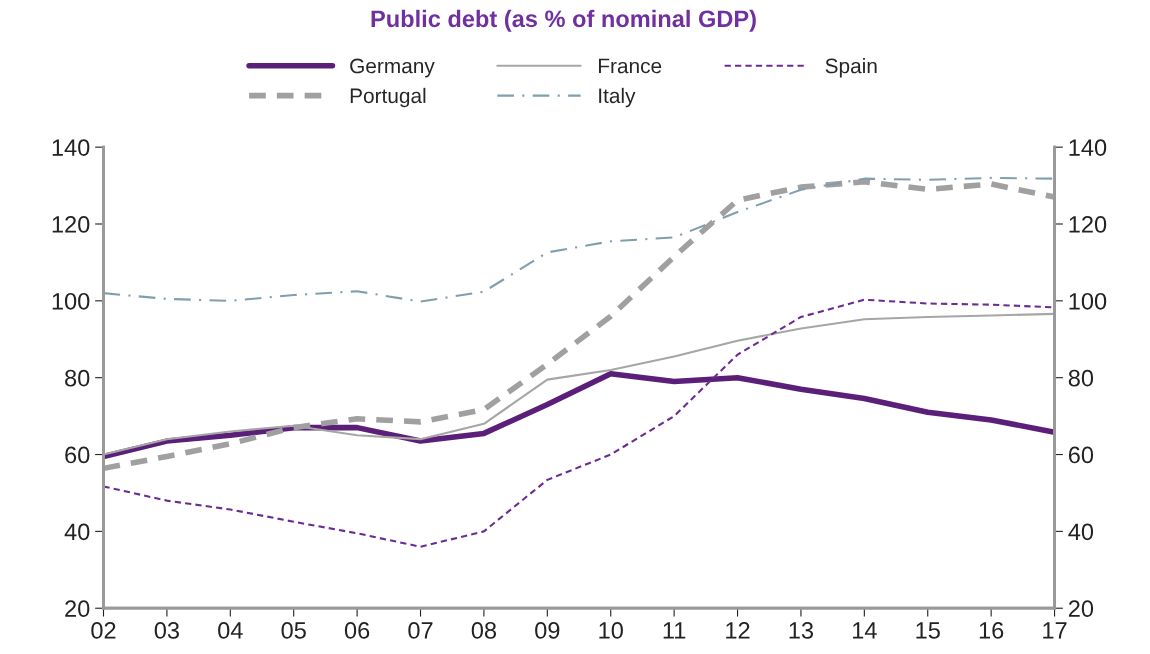 This screenshot has height=654, width=1150. What do you see at coordinates (71, 224) in the screenshot?
I see `y-tick-label: 120` at bounding box center [71, 224].